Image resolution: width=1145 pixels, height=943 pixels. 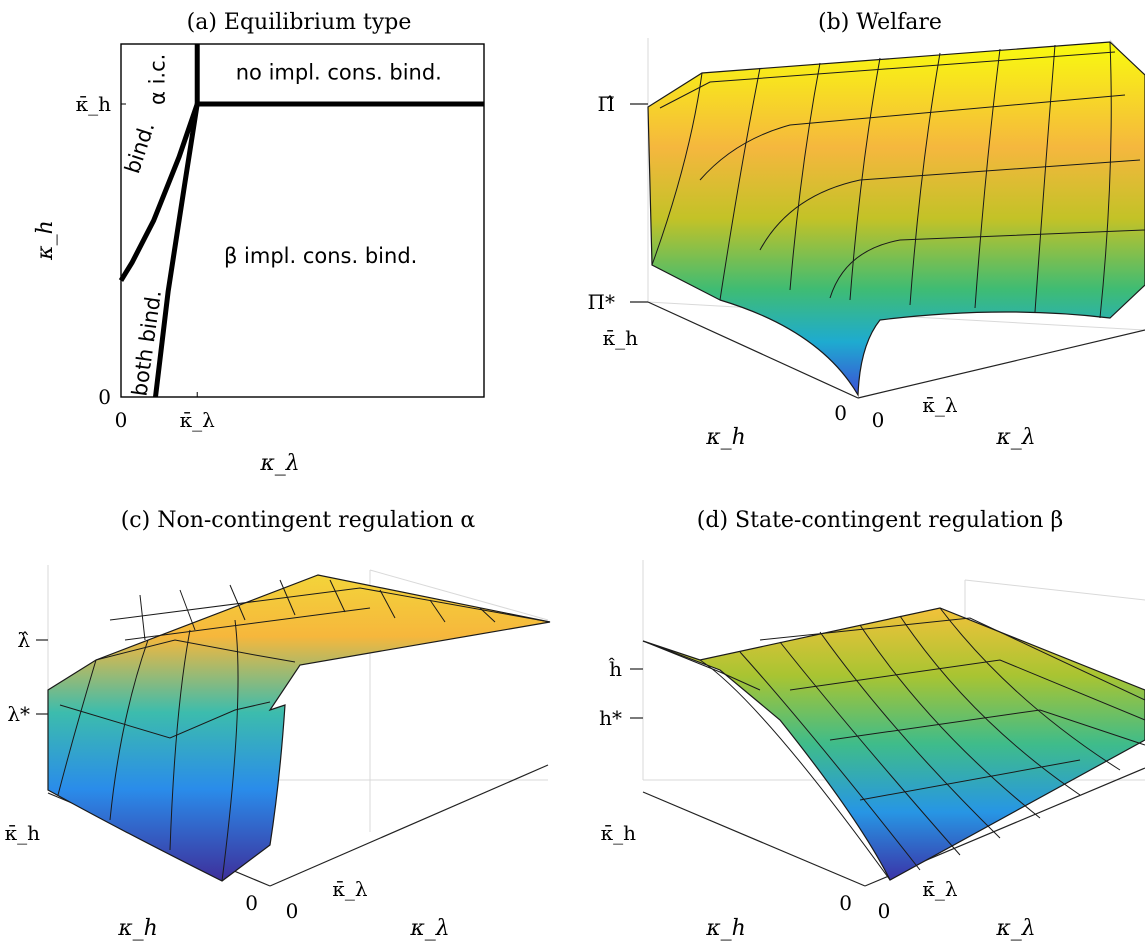 I want to click on panel-c-xtick-kl: κ̄_λ, so click(x=350, y=889).